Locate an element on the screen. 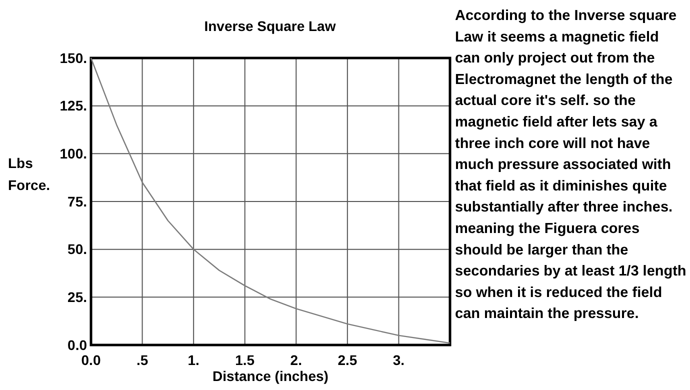 Image resolution: width=690 pixels, height=390 pixels. y-tick-label: 50. is located at coordinates (77, 249).